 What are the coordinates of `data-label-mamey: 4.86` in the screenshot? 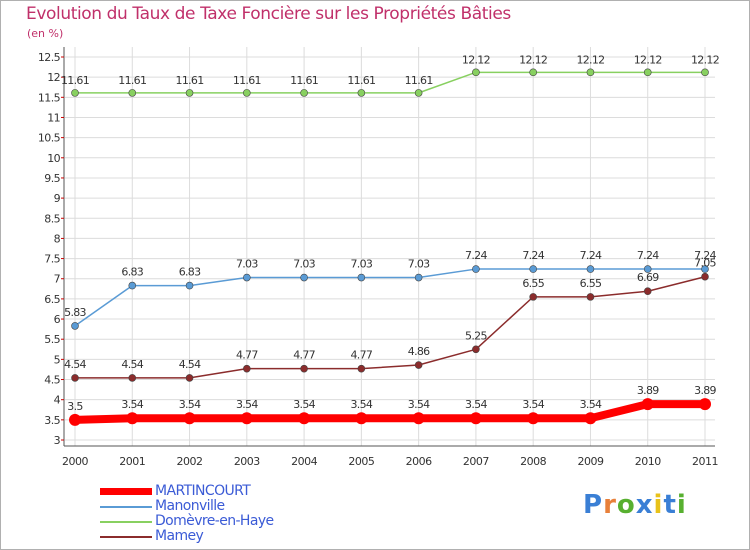 It's located at (419, 351).